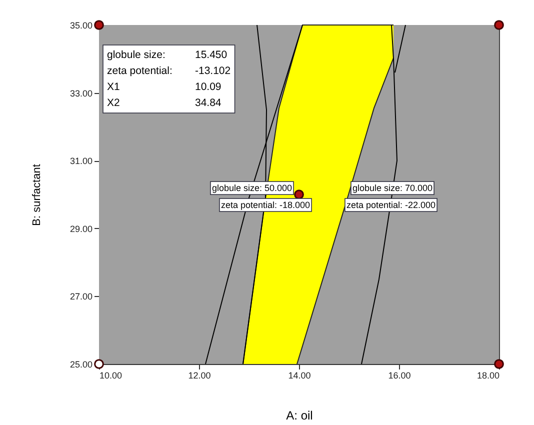 This screenshot has width=534, height=425. Describe the element at coordinates (488, 375) in the screenshot. I see `x-tick-label: 18.00` at that location.